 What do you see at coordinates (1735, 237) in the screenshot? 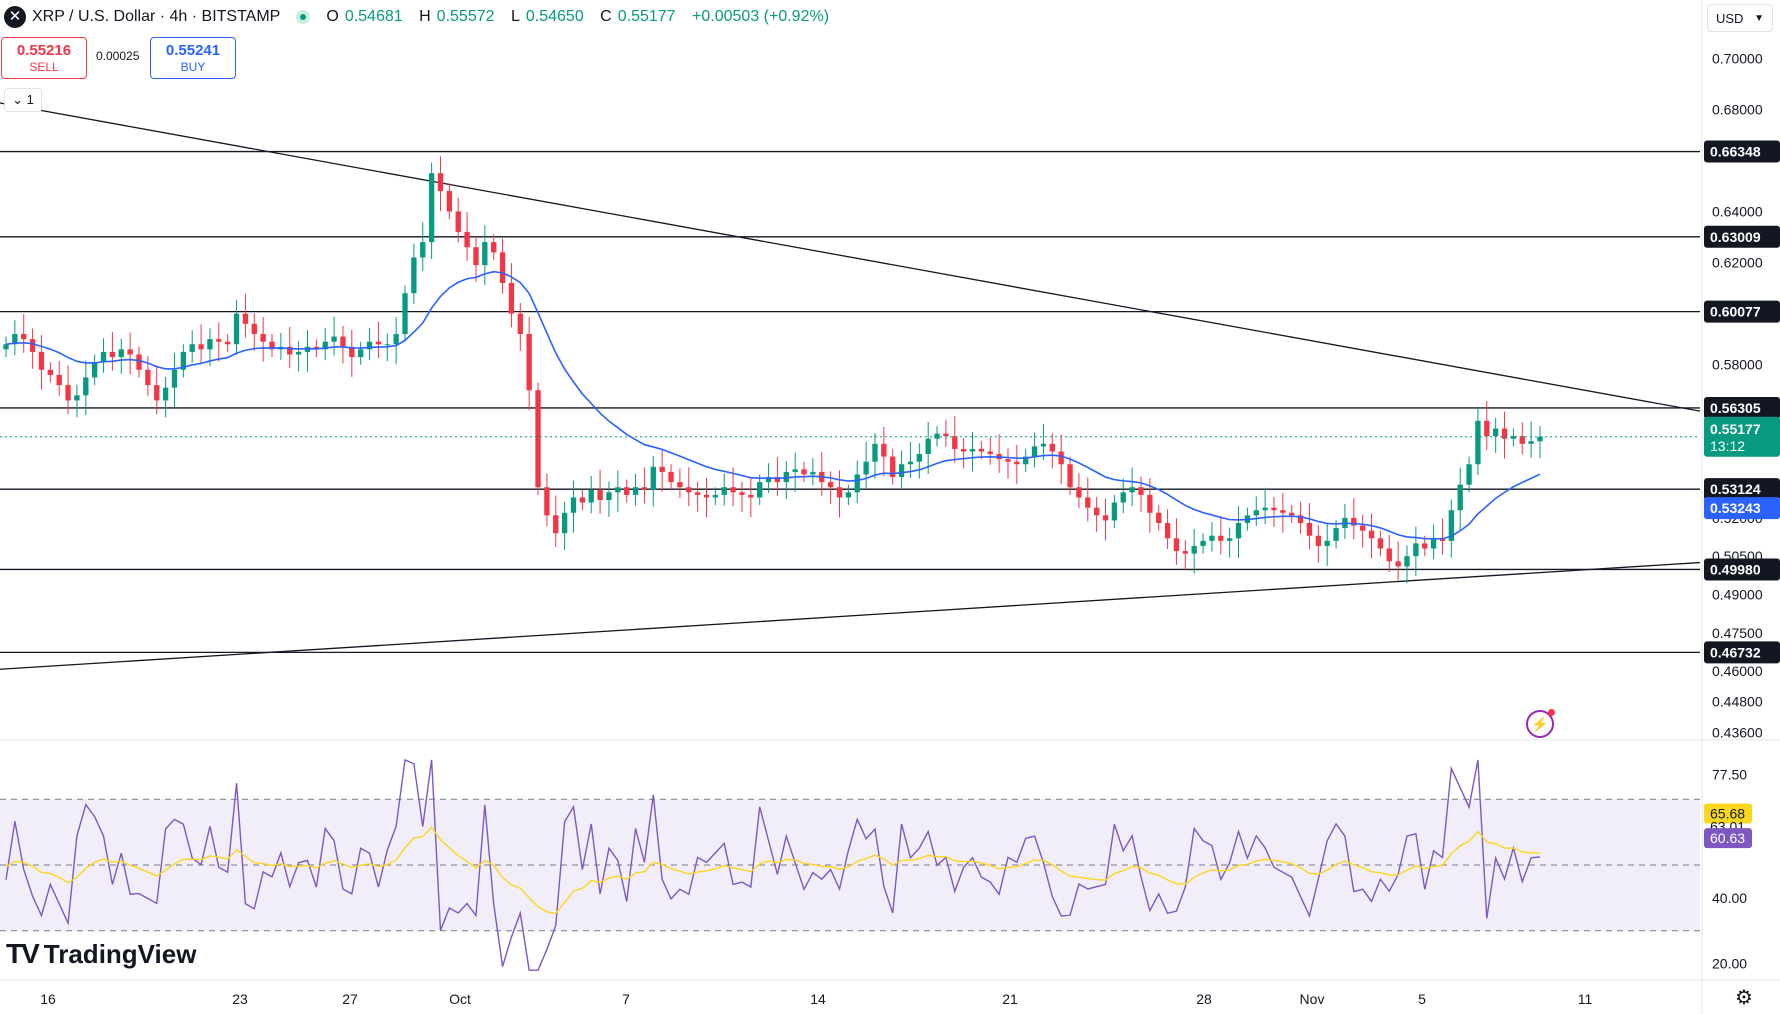
I see `level-price-label: 0.63009` at bounding box center [1735, 237].